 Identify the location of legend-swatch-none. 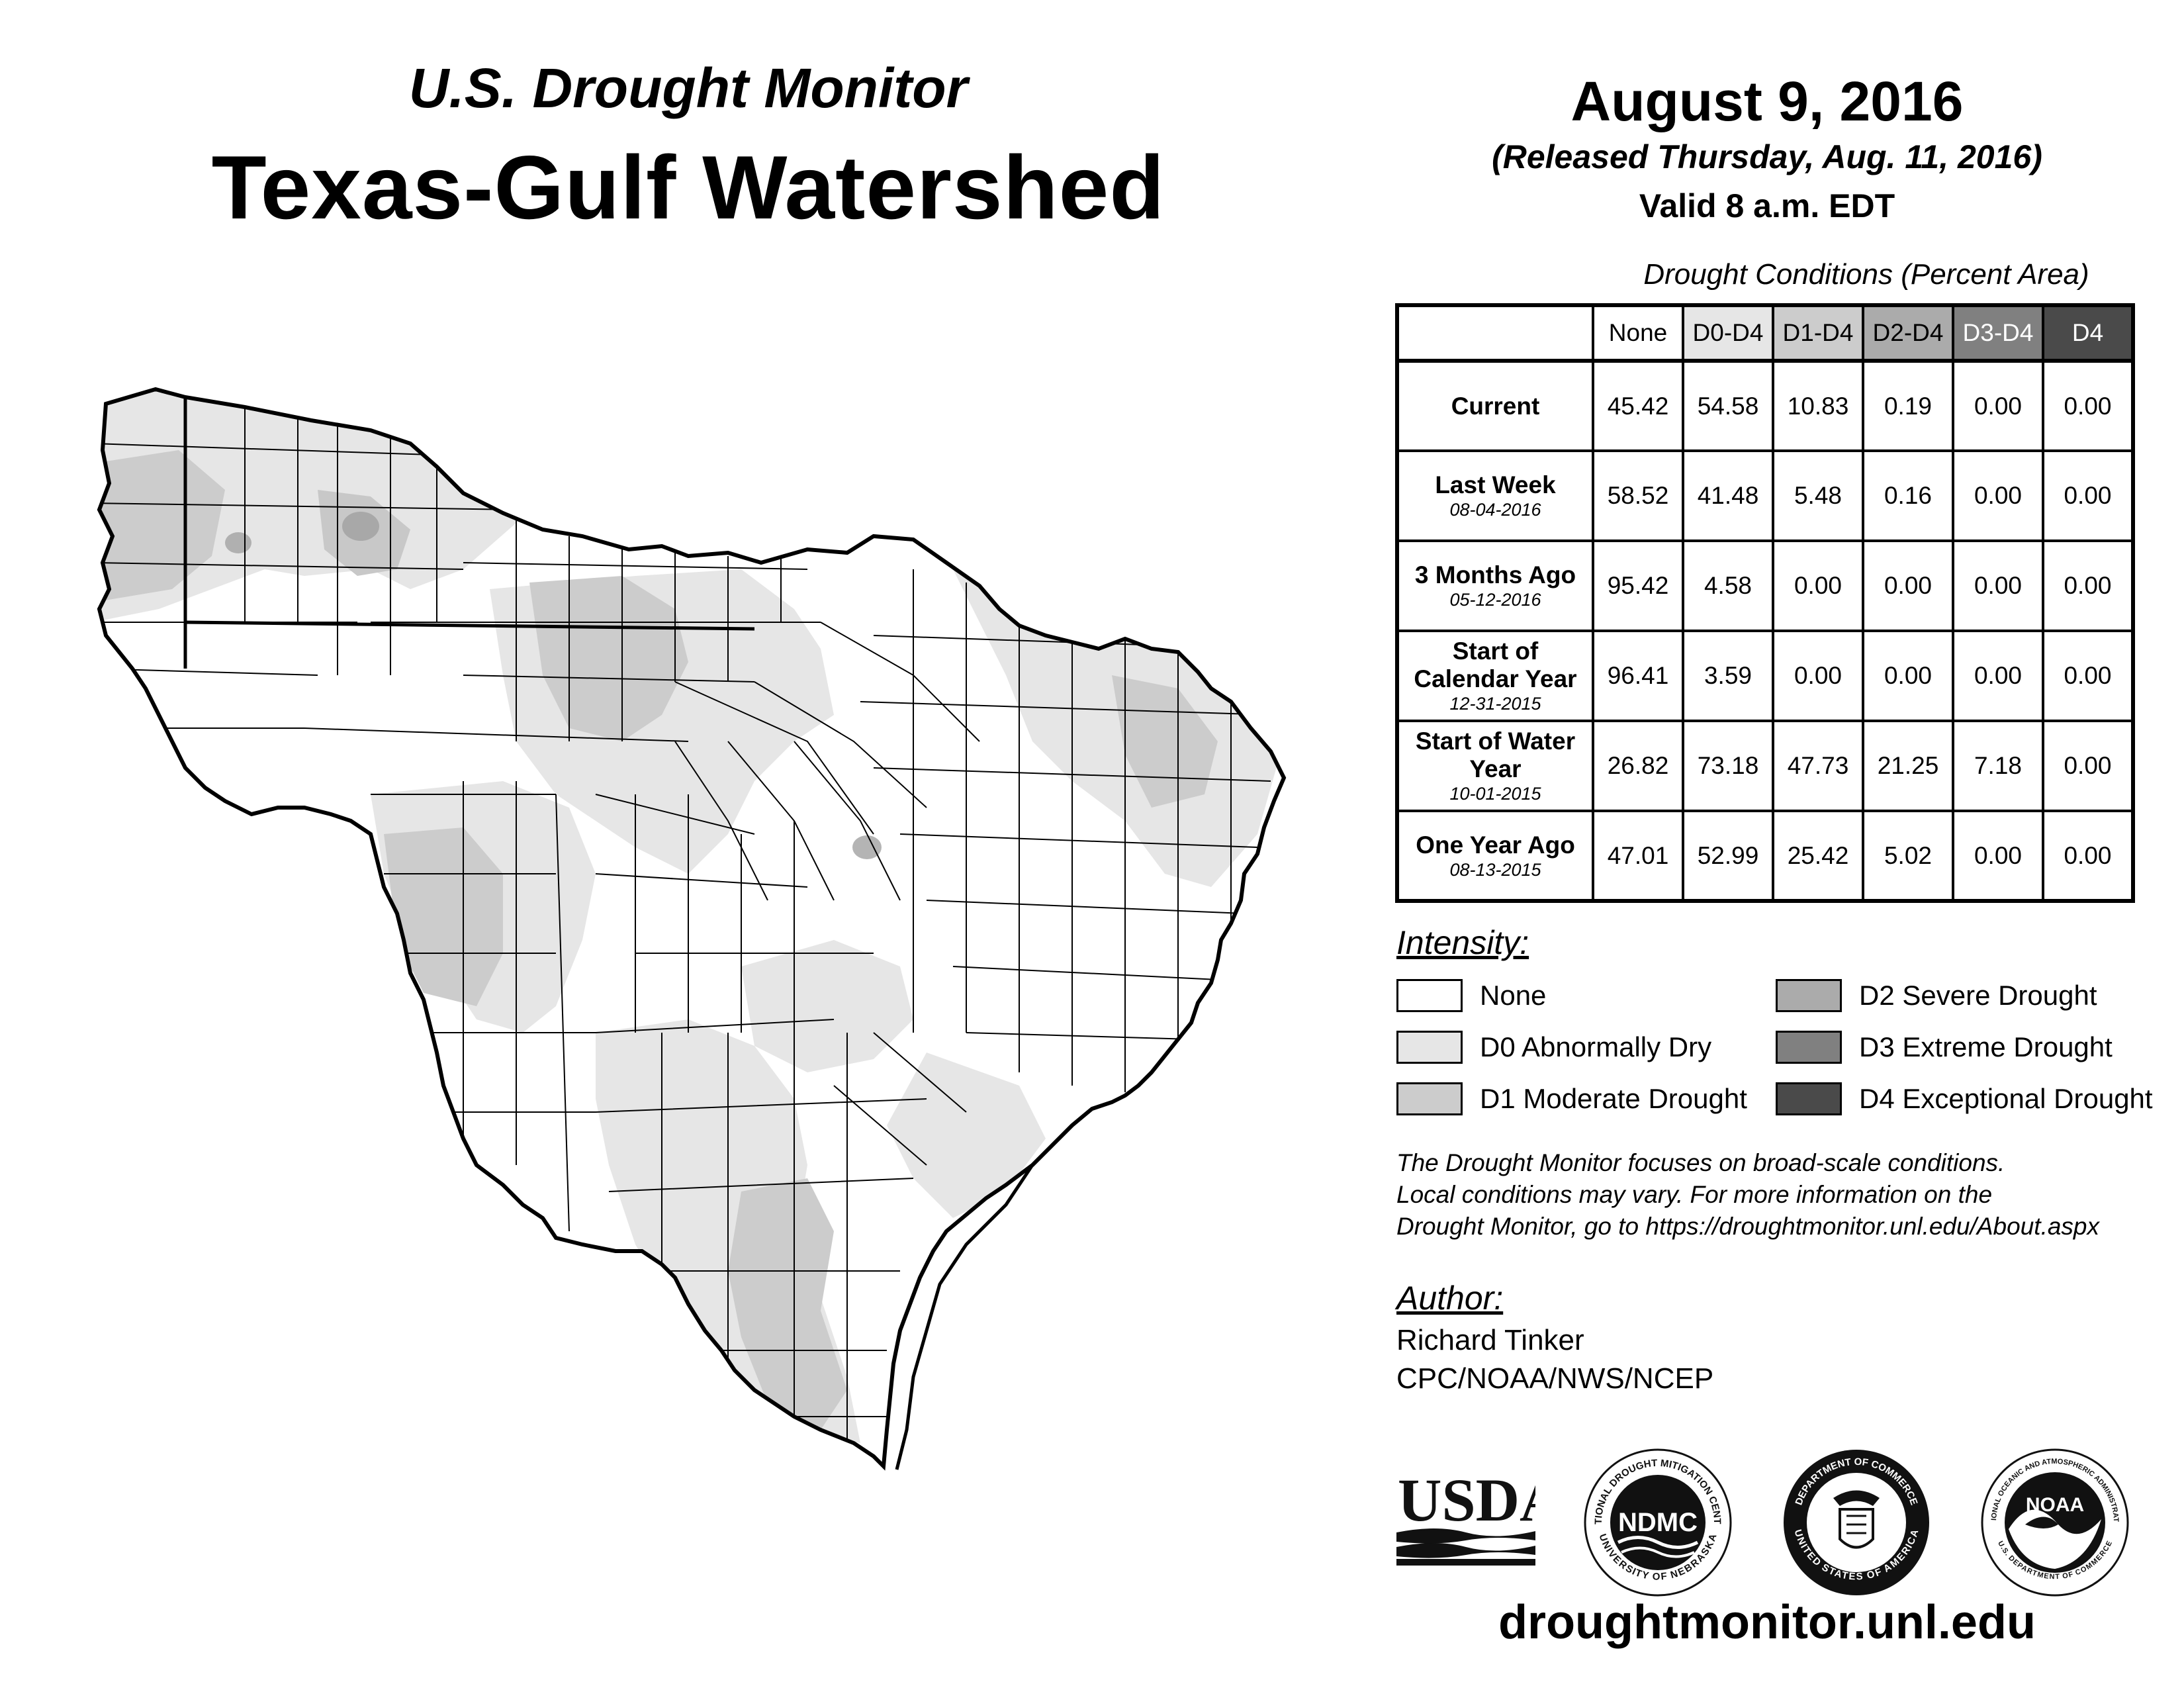
(1430, 995).